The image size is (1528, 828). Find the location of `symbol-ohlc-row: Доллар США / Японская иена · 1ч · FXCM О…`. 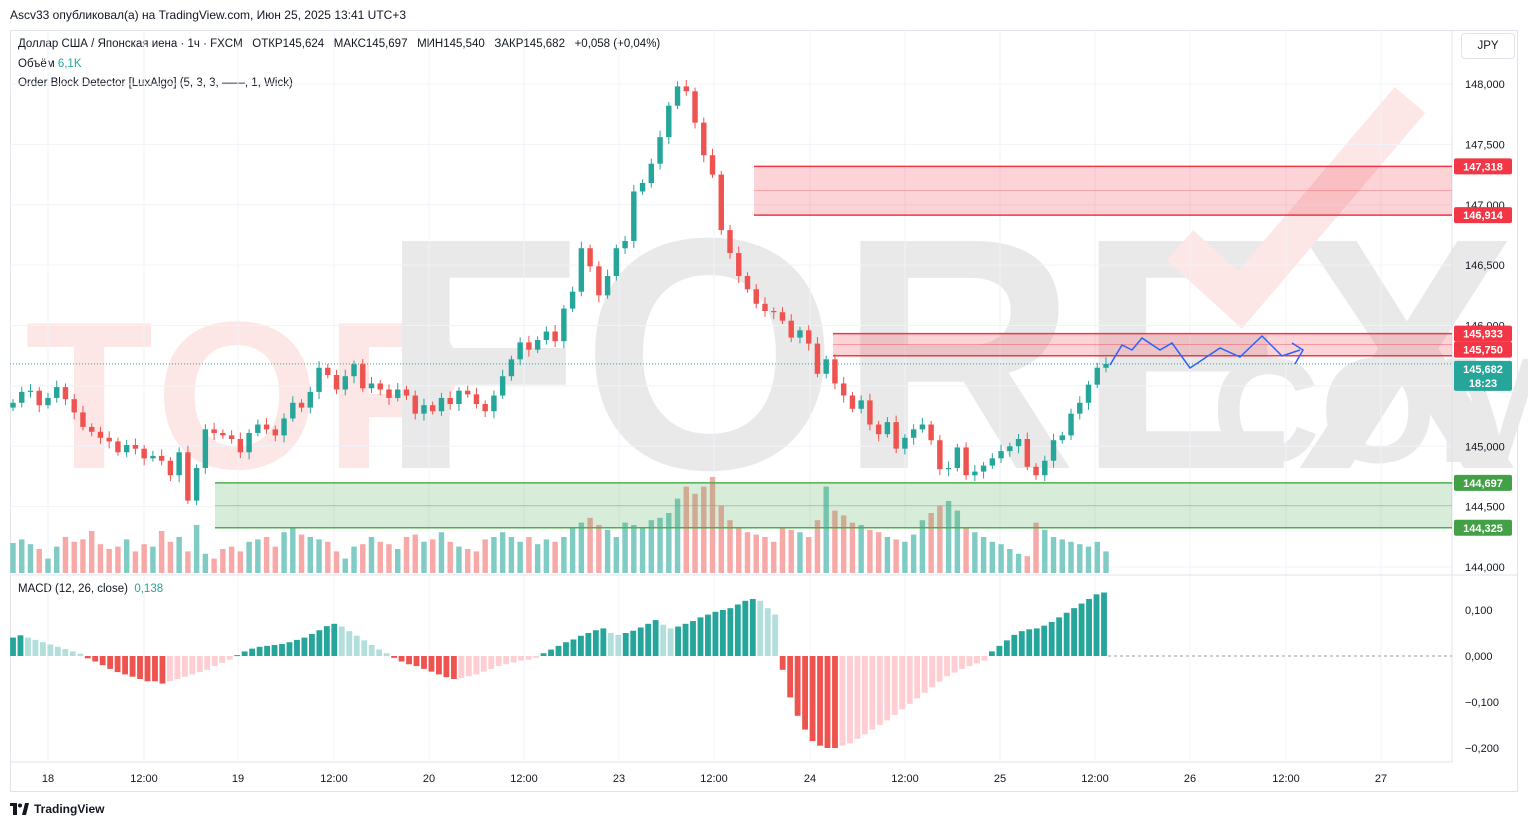

symbol-ohlc-row: Доллар США / Японская иена · 1ч · FXCM О… is located at coordinates (339, 45).